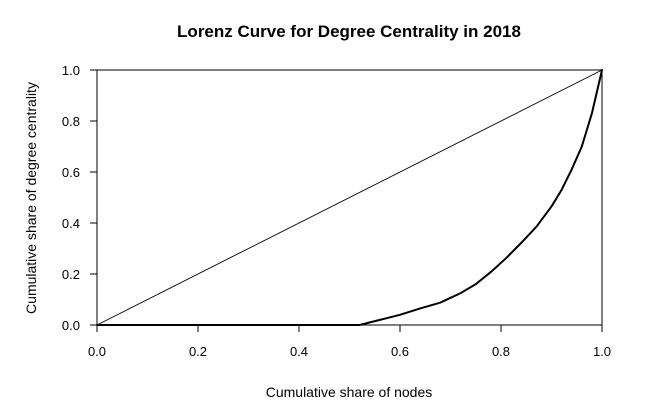 Image resolution: width=653 pixels, height=416 pixels. Describe the element at coordinates (349, 392) in the screenshot. I see `x-axis-label: Cumulative share of nodes` at that location.